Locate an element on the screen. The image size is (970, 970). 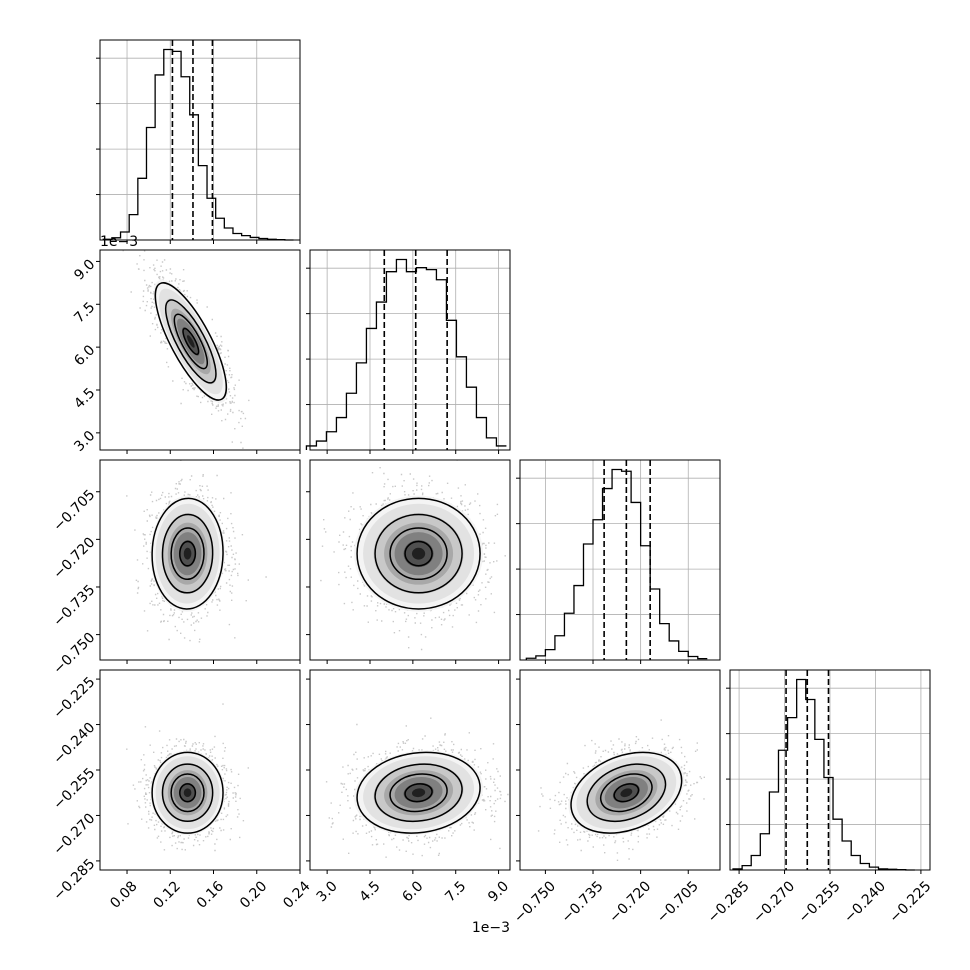
x-tick-label: −0.705 is located at coordinates (678, 902).